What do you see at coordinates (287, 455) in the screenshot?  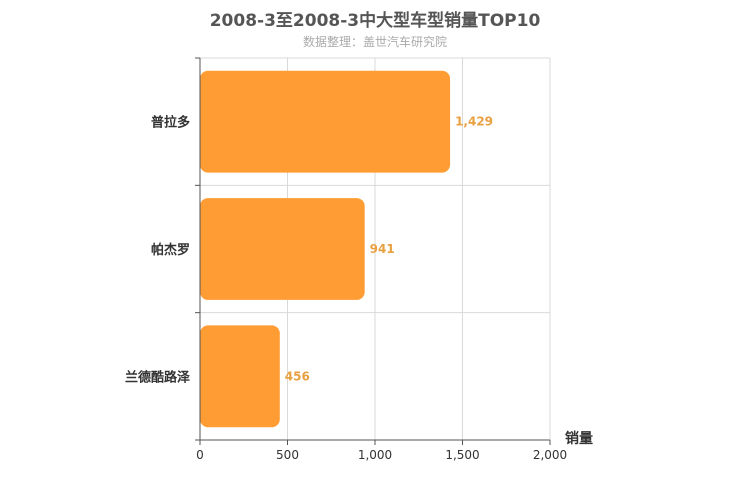 I see `x-tick-label: 500` at bounding box center [287, 455].